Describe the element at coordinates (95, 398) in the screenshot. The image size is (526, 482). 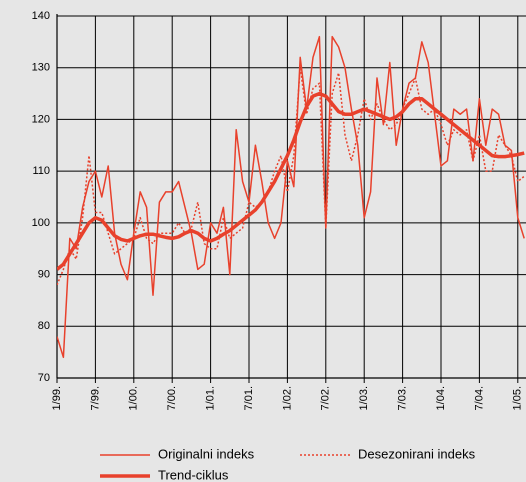
I see `x-tick-label: 7/99.` at that location.